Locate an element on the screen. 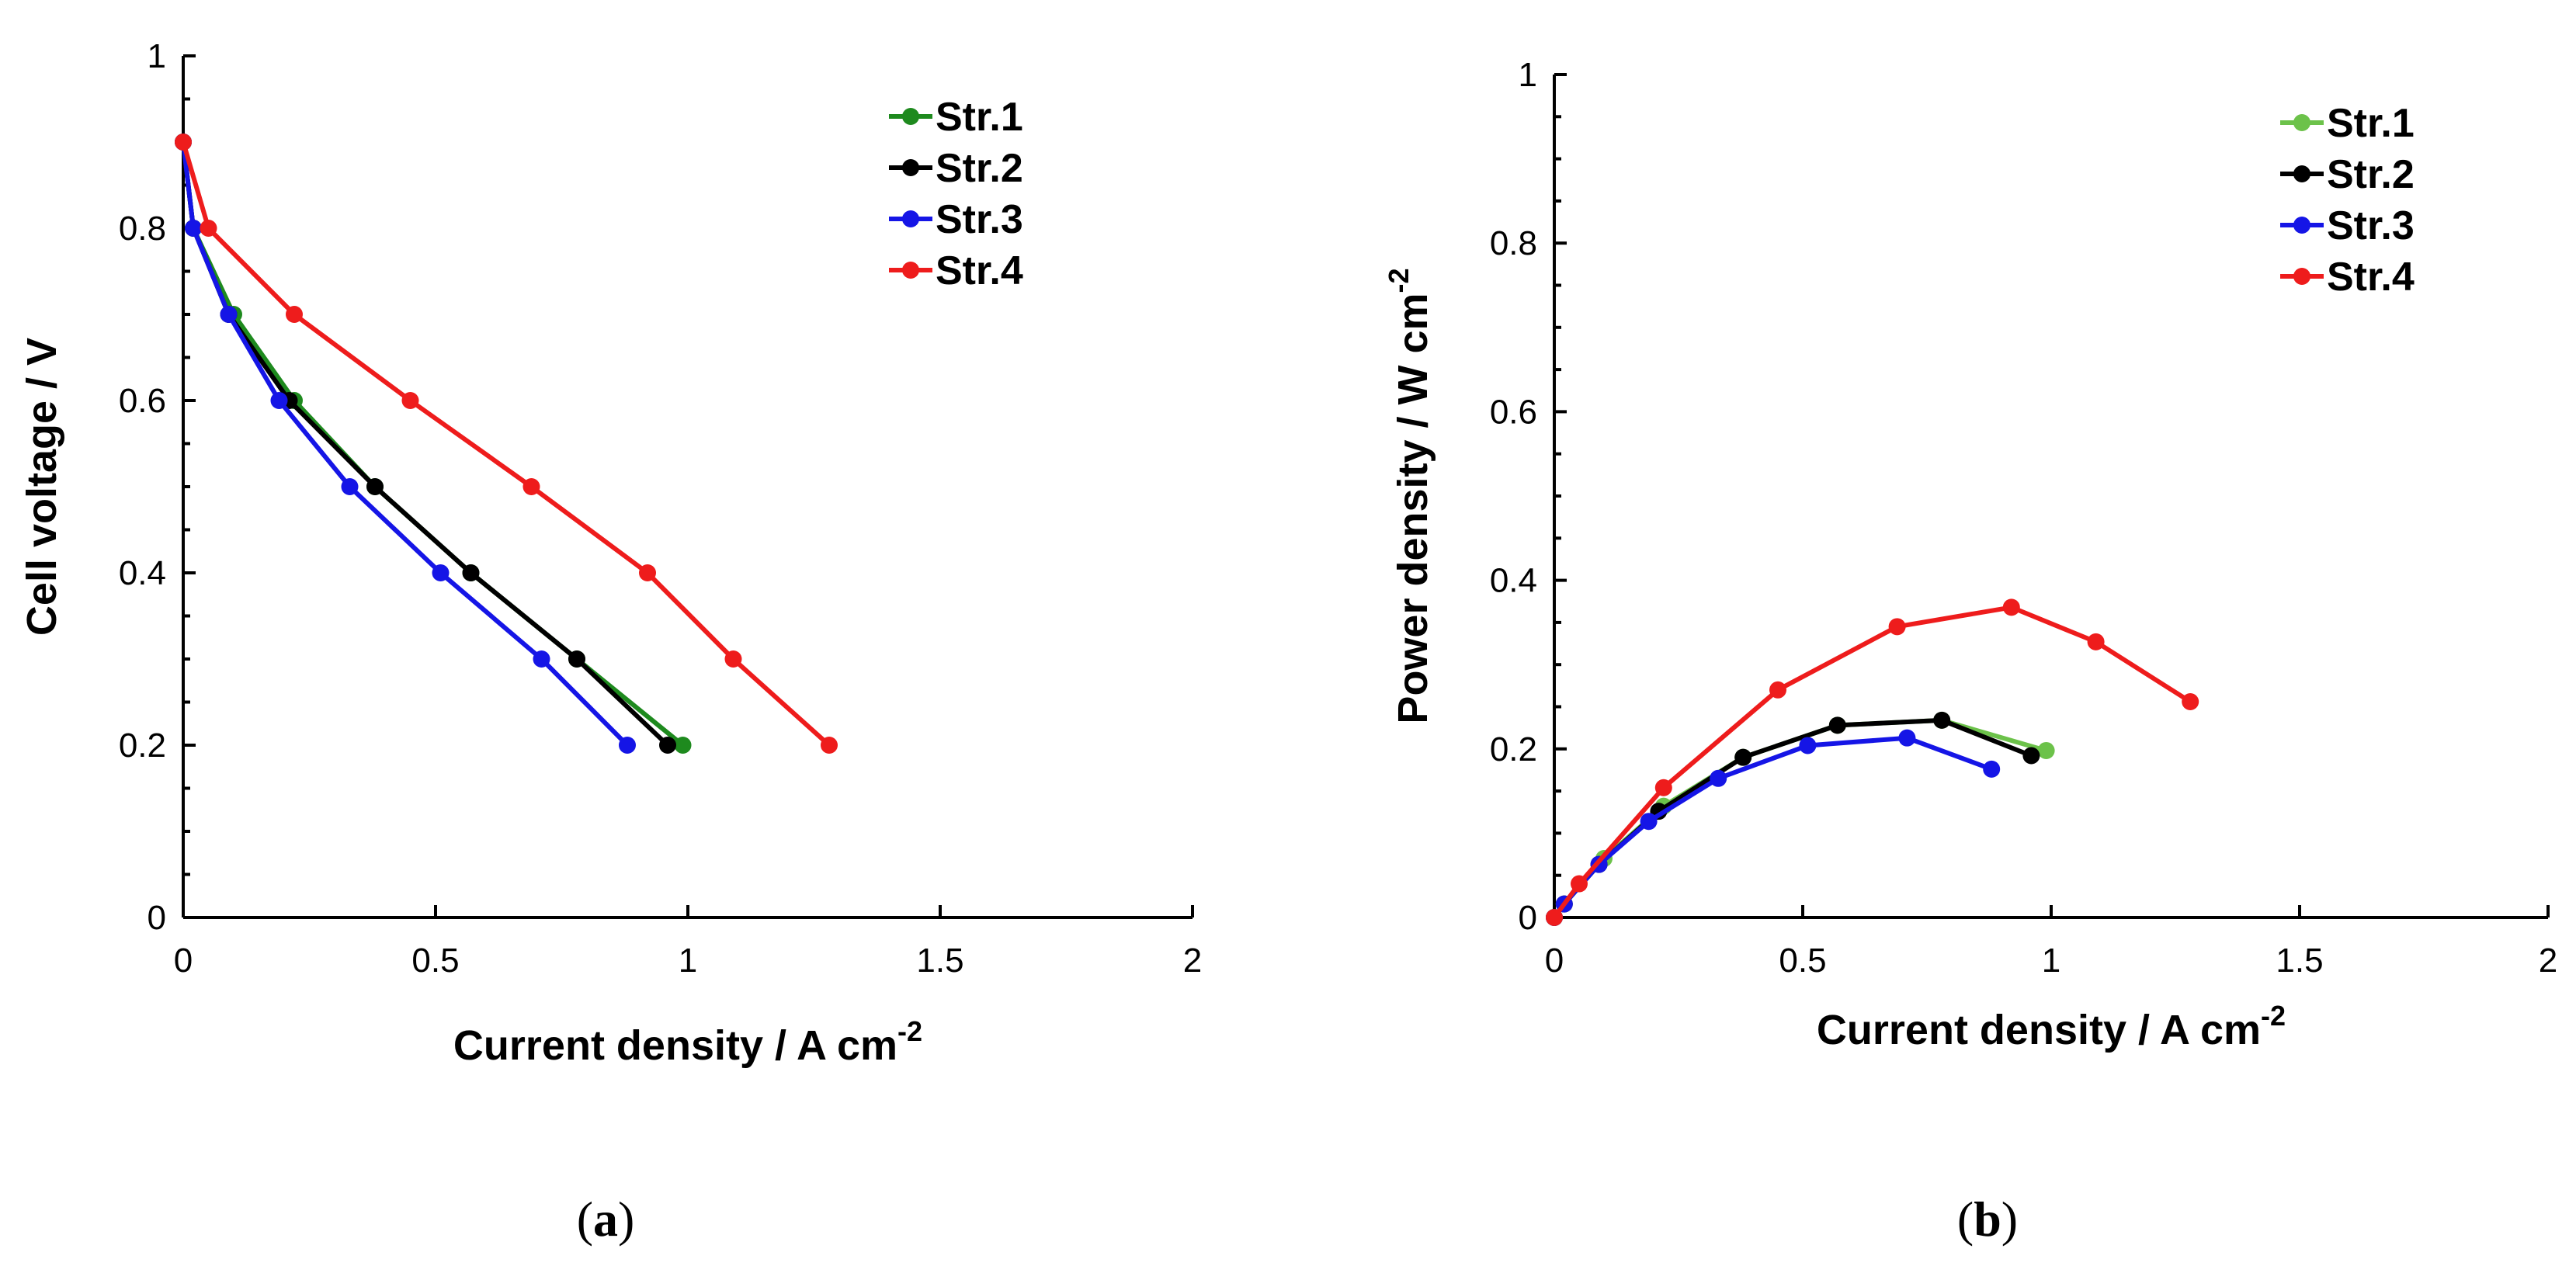  y-axis-title-superscript: -2 is located at coordinates (1399, 281).